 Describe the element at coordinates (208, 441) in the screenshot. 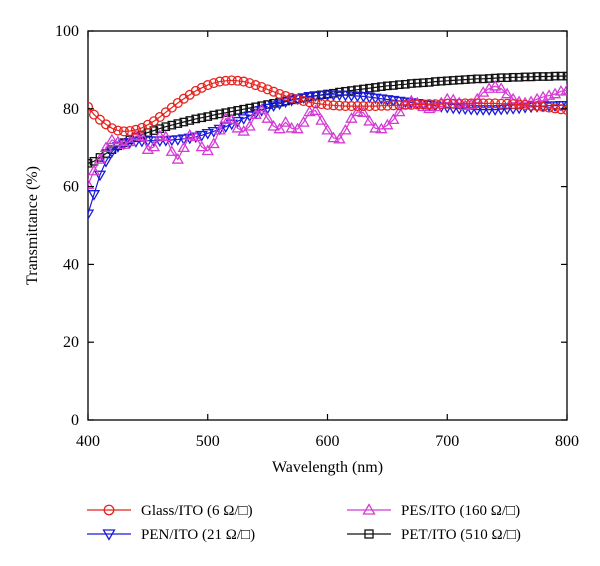

I see `x-tick-label: 500` at that location.